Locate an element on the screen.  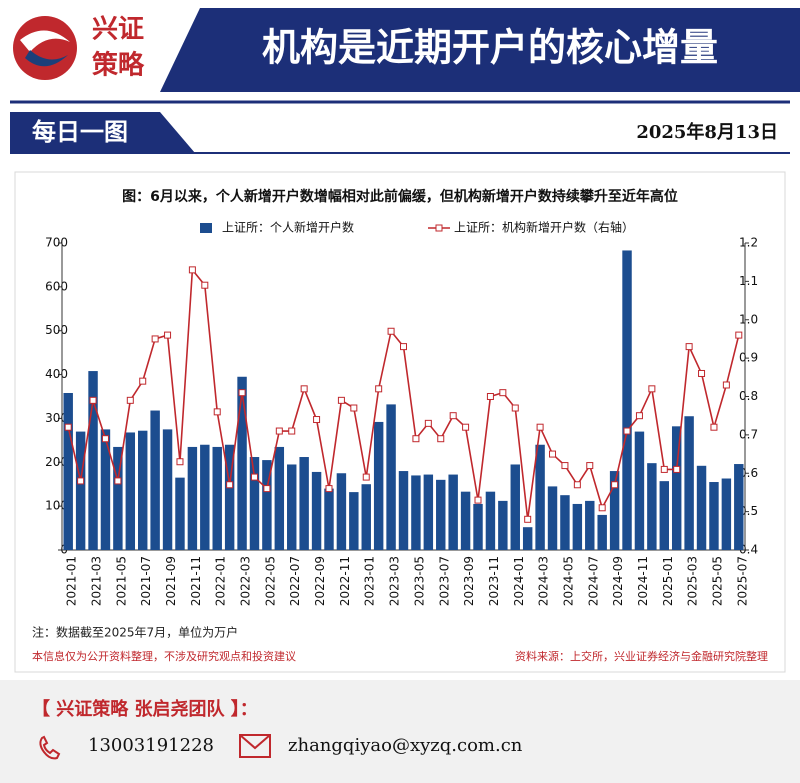
x-tick-label: 2023-01 is located at coordinates (370, 581).